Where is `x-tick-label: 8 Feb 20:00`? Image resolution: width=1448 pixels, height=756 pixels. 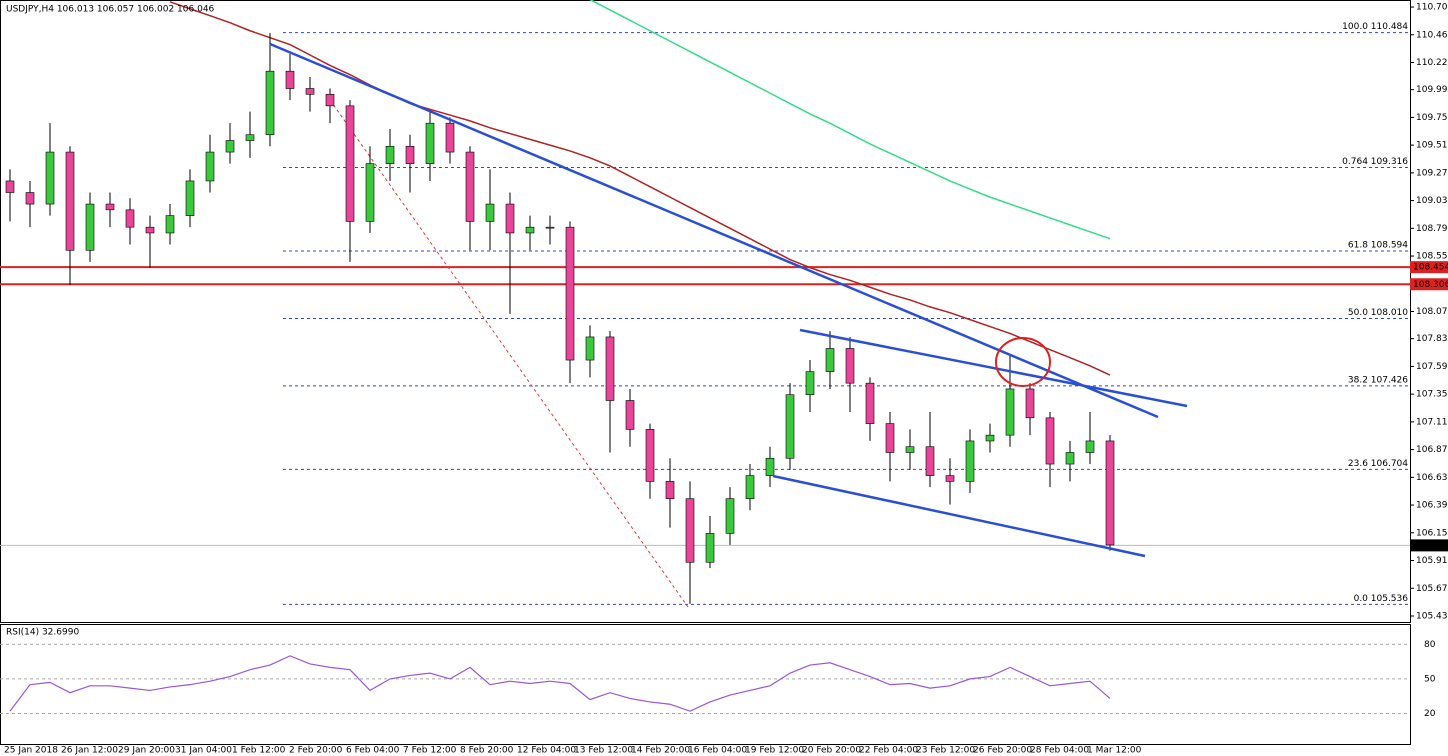 x-tick-label: 8 Feb 20:00 is located at coordinates (487, 751).